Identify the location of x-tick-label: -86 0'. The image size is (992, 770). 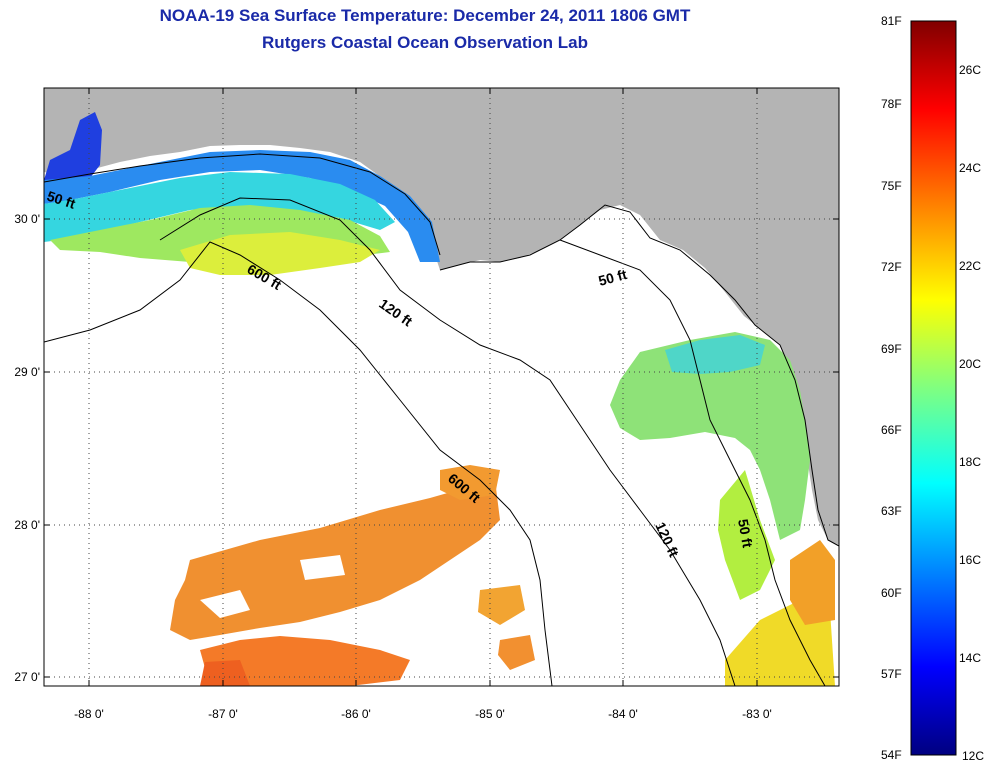
(356, 714).